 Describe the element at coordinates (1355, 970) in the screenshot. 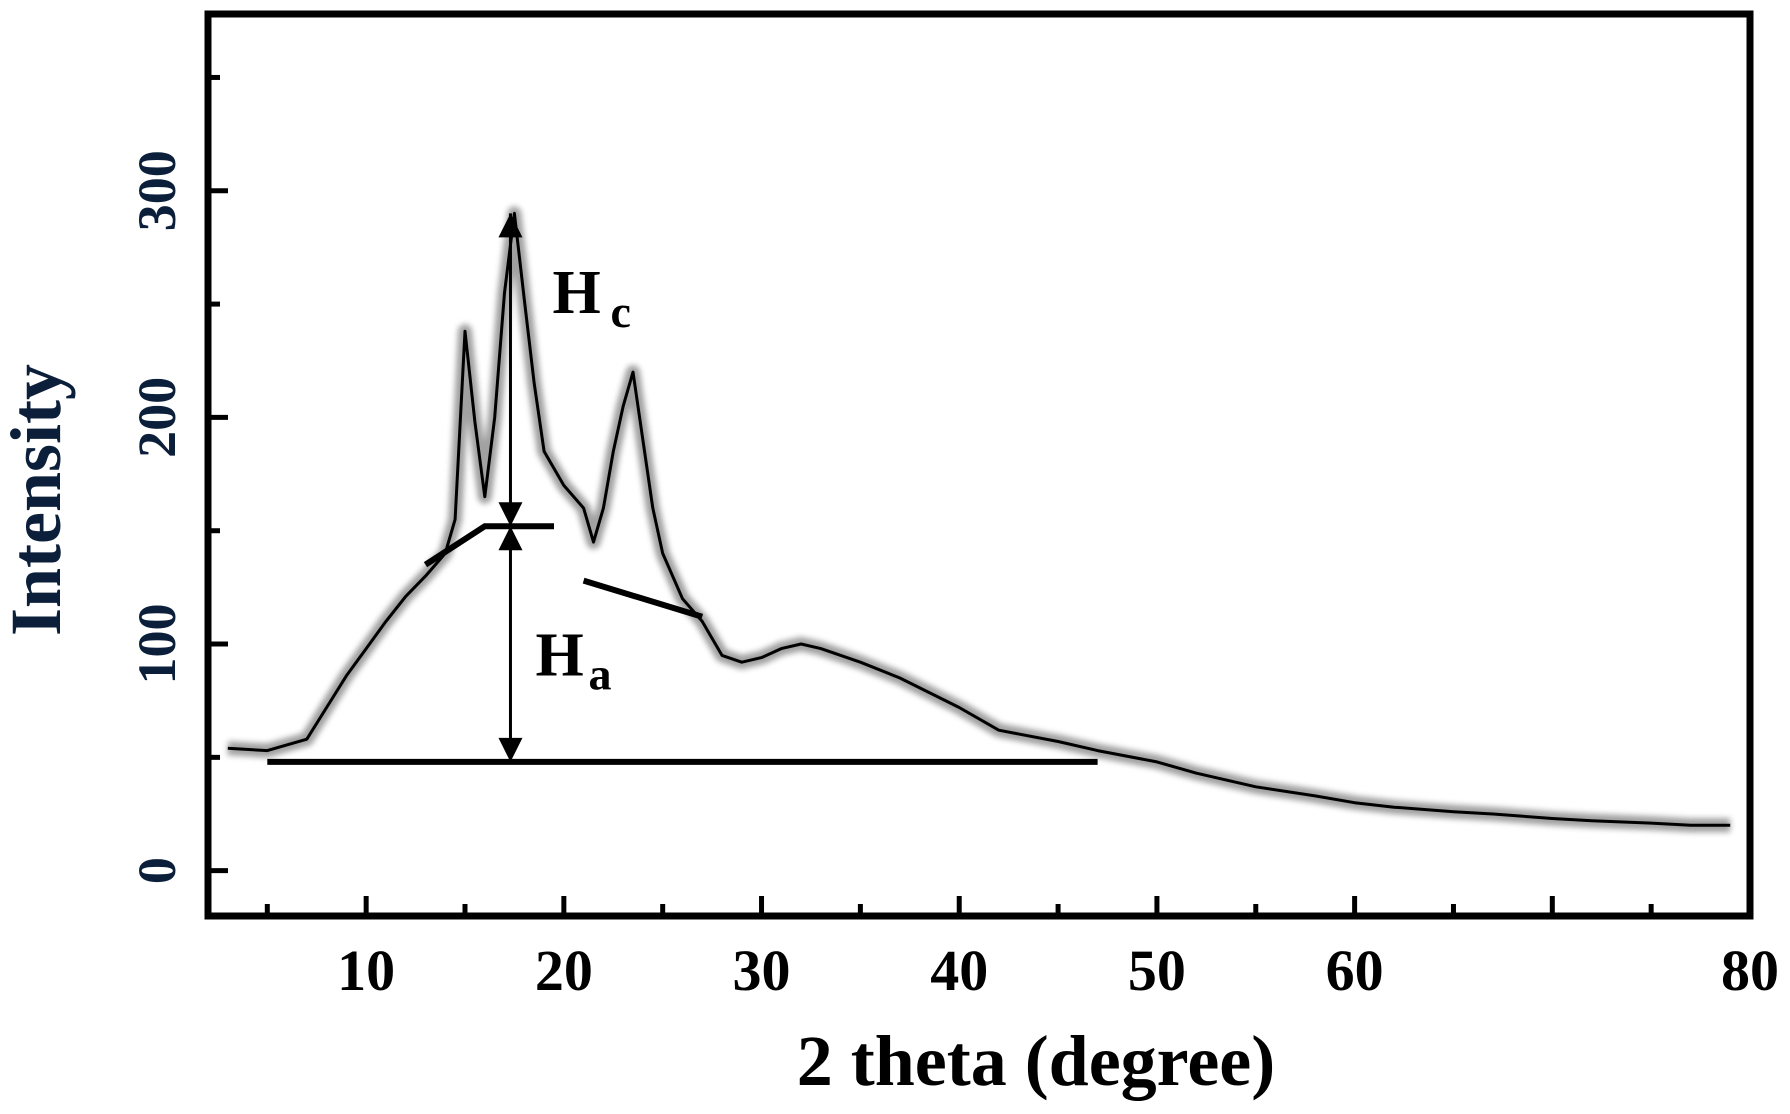

I see `x-tick-label: 60` at that location.